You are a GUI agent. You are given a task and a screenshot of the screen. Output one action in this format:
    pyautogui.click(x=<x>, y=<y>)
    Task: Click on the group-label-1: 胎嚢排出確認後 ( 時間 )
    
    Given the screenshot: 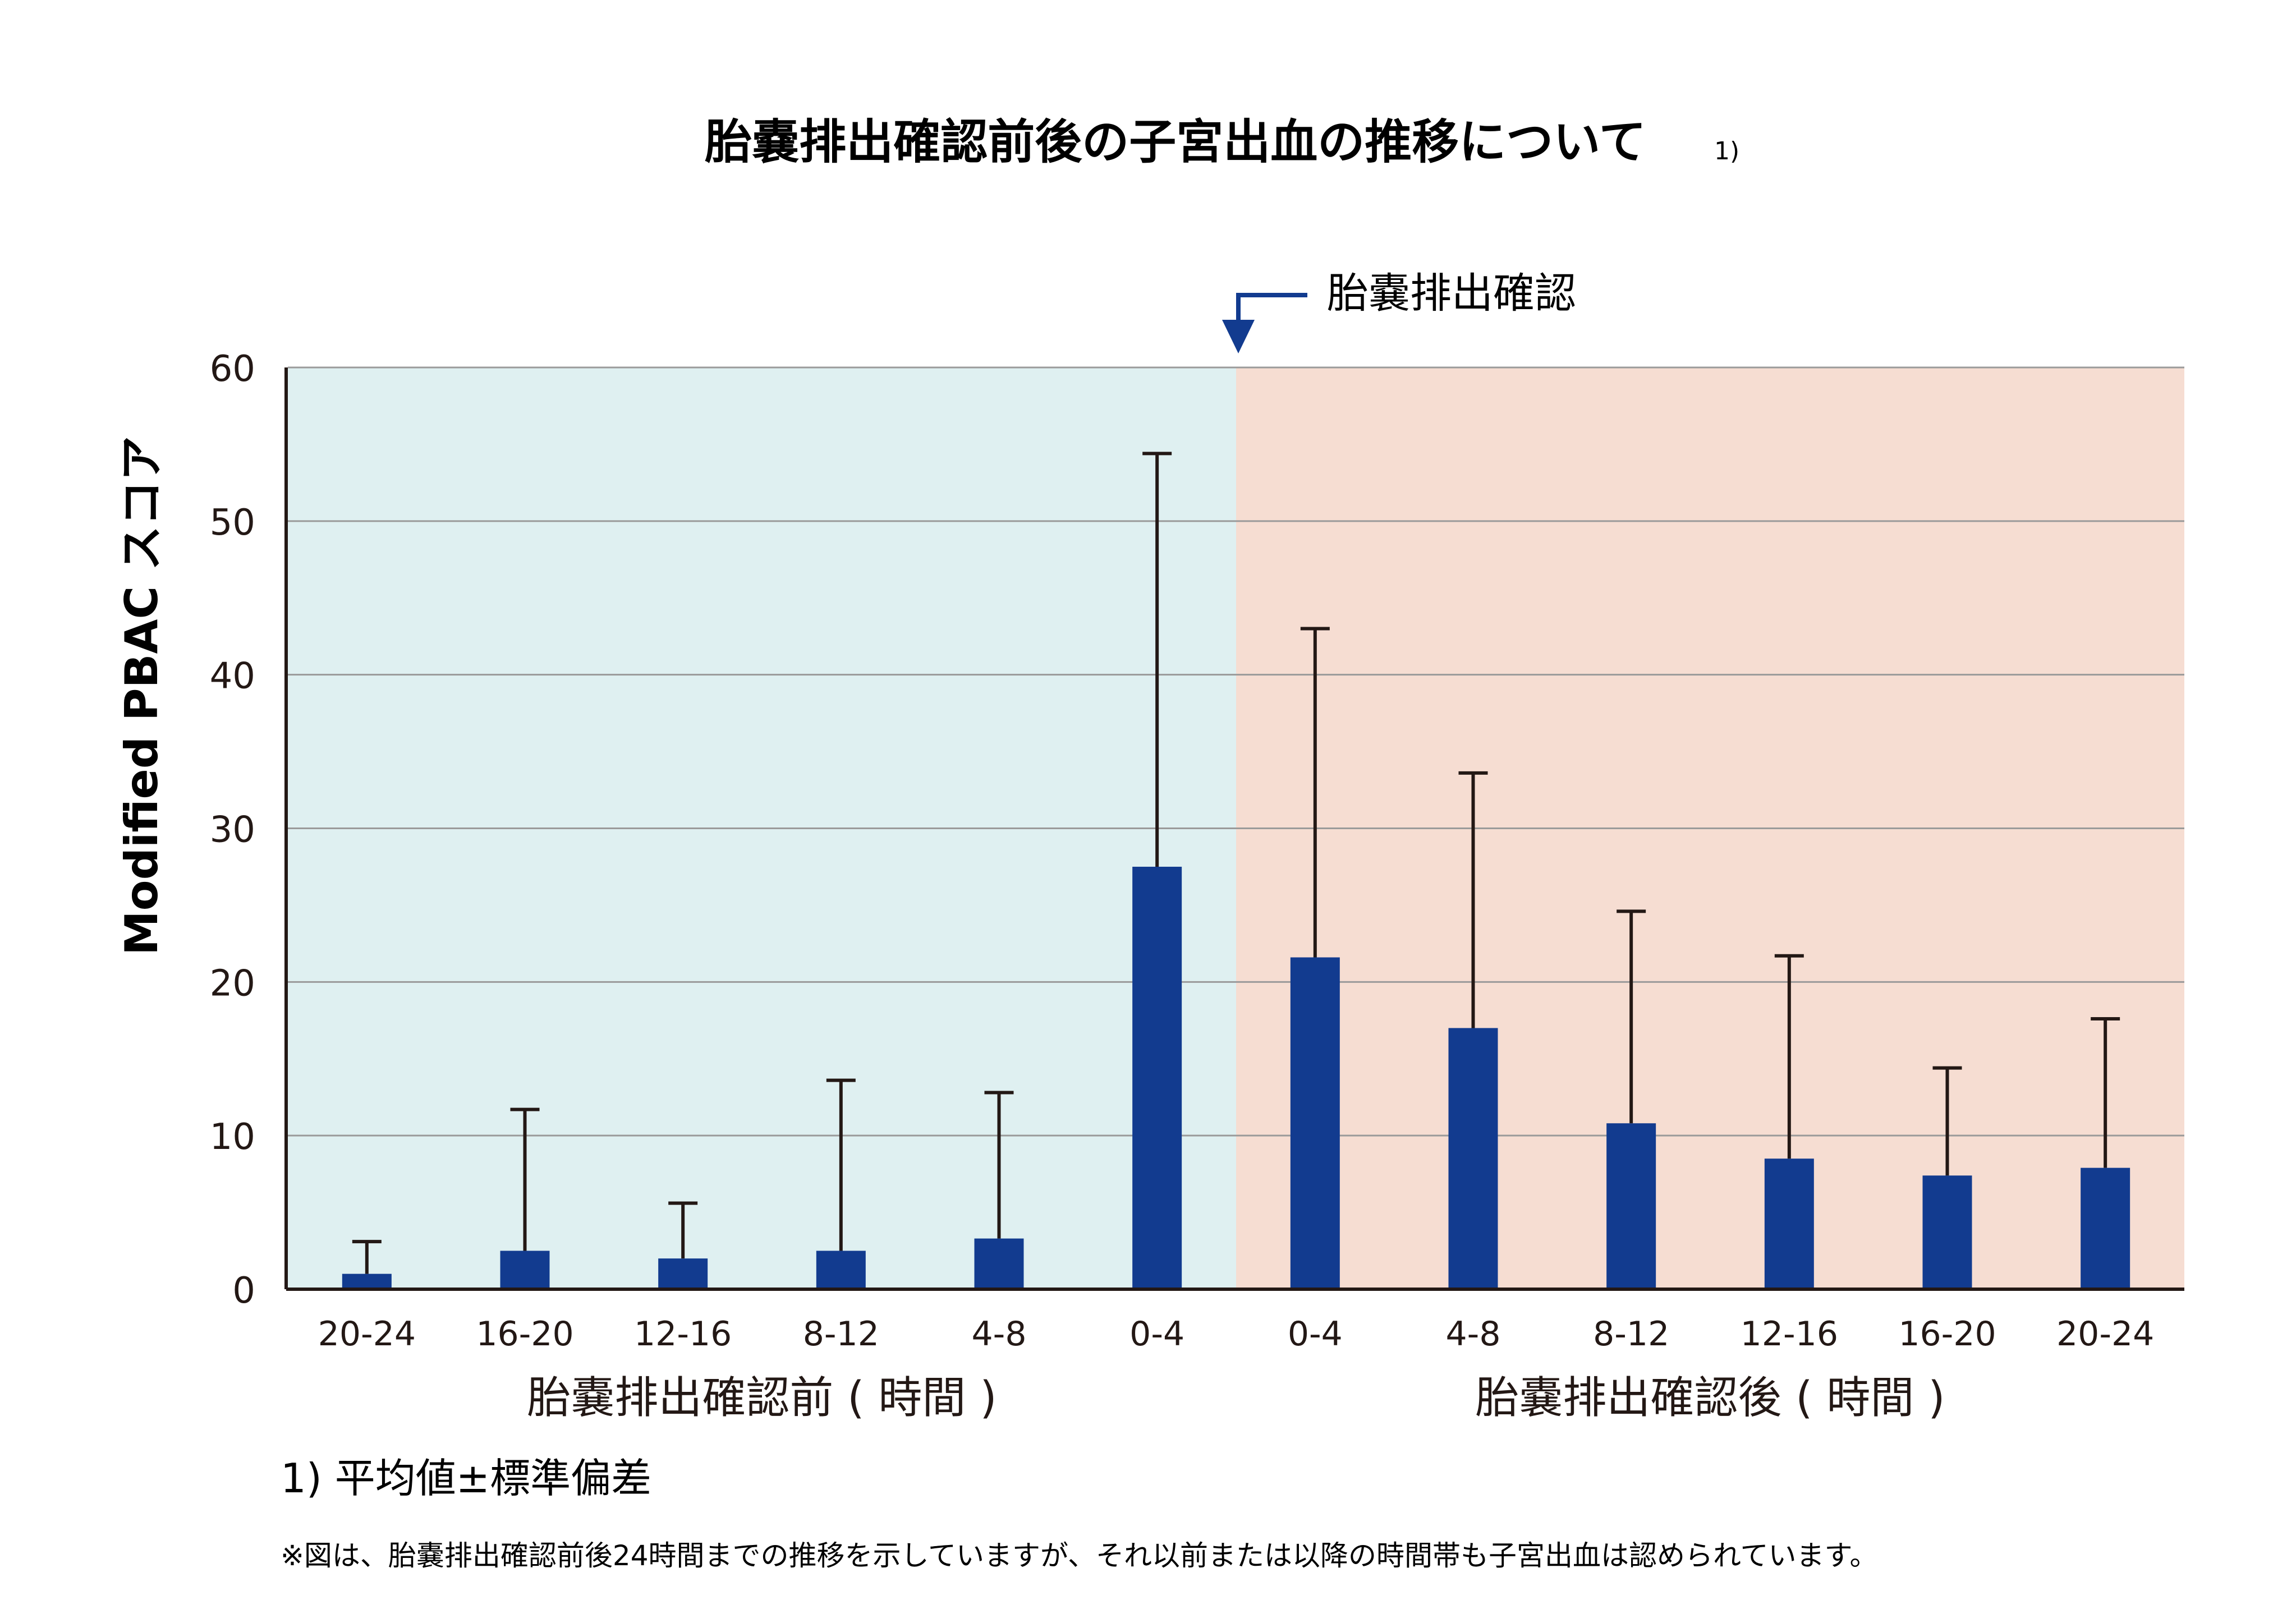 What is the action you would take?
    pyautogui.click(x=1710, y=1398)
    